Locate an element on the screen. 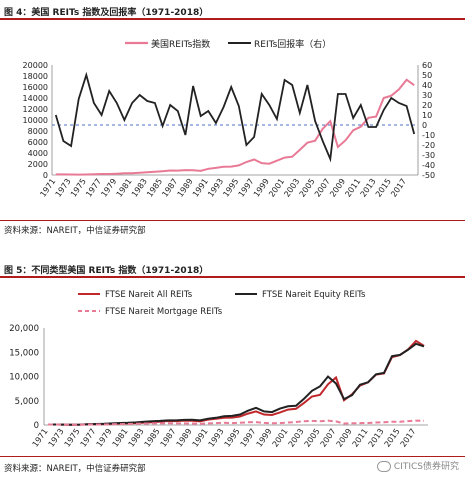 This screenshot has width=465, height=478. y-right-tick-label: -30 is located at coordinates (428, 155).